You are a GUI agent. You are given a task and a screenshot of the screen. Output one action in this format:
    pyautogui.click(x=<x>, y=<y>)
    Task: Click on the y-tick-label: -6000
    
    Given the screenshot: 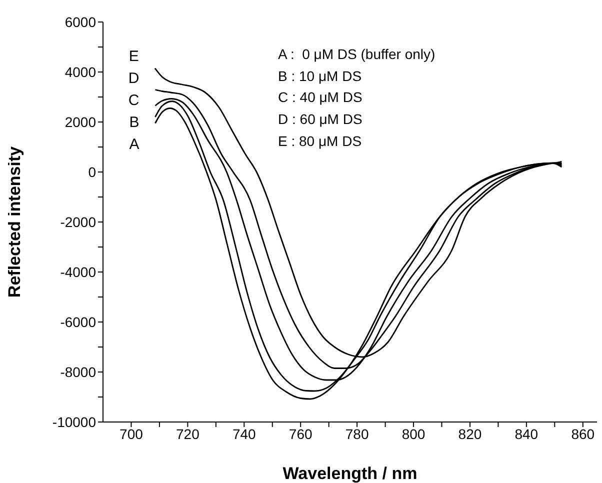 What is the action you would take?
    pyautogui.click(x=78, y=322)
    